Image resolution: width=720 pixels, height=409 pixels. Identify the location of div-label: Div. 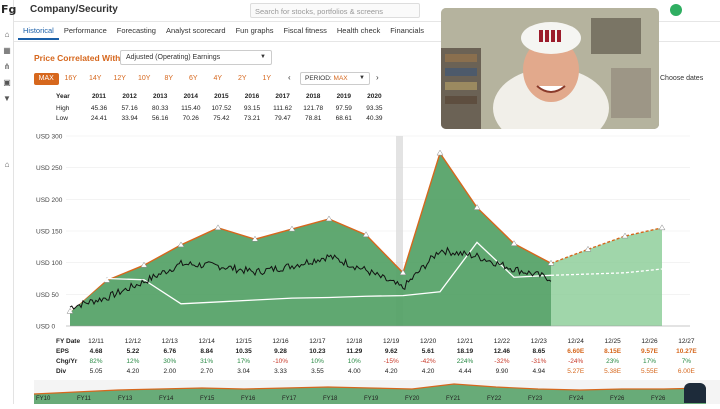
(61, 371).